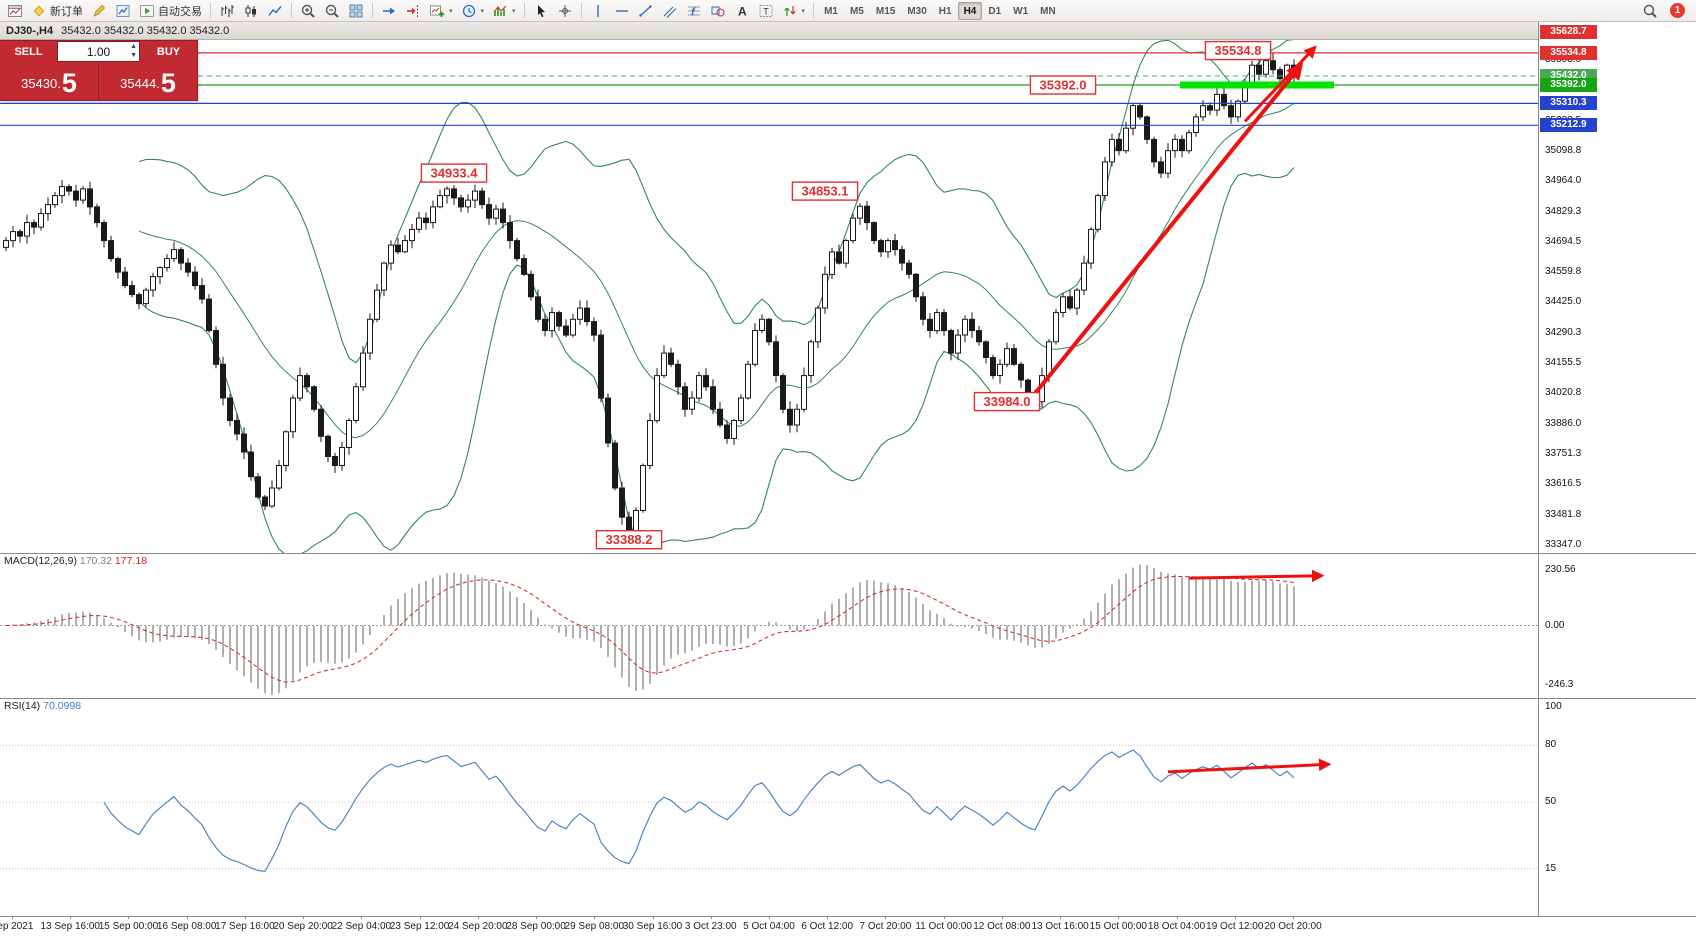 This screenshot has width=1696, height=940. Describe the element at coordinates (718, 11) in the screenshot. I see `shapes-button` at that location.